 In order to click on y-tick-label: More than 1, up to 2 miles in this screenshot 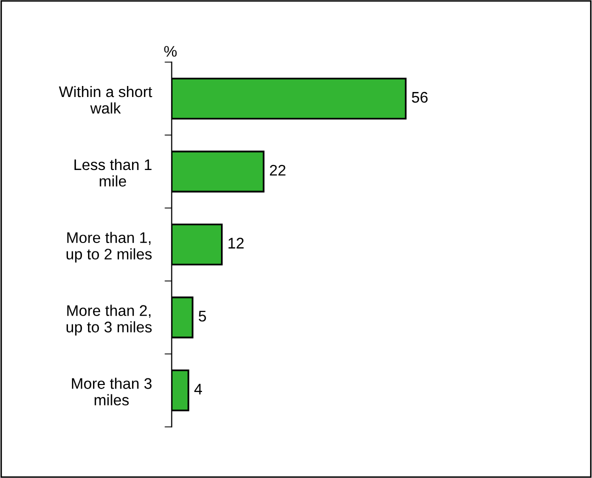, I will do `click(109, 247)`.